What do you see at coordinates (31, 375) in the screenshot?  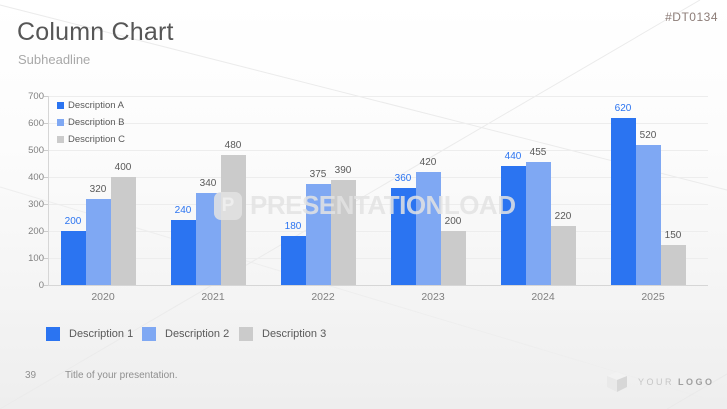 I see `slide-number: 39` at bounding box center [31, 375].